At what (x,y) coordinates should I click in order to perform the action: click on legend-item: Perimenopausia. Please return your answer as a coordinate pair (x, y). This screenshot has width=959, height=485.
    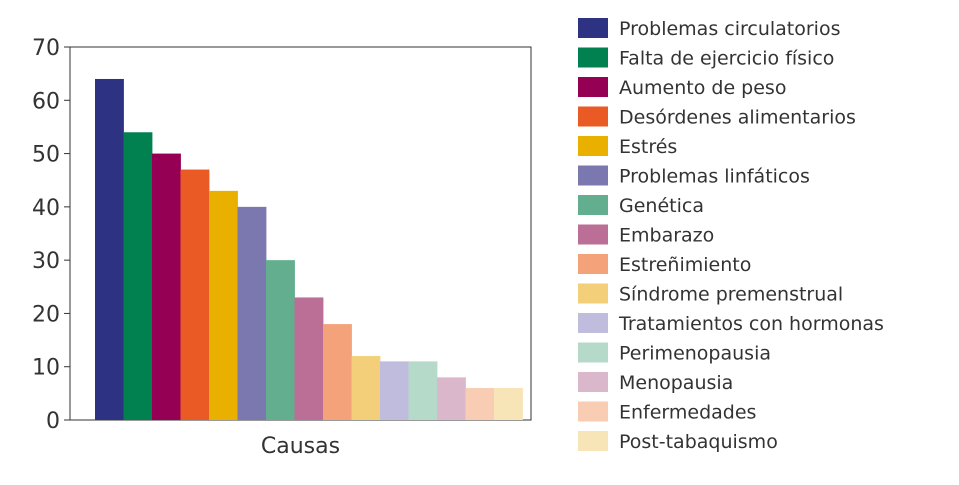
    Looking at the image, I should click on (674, 353).